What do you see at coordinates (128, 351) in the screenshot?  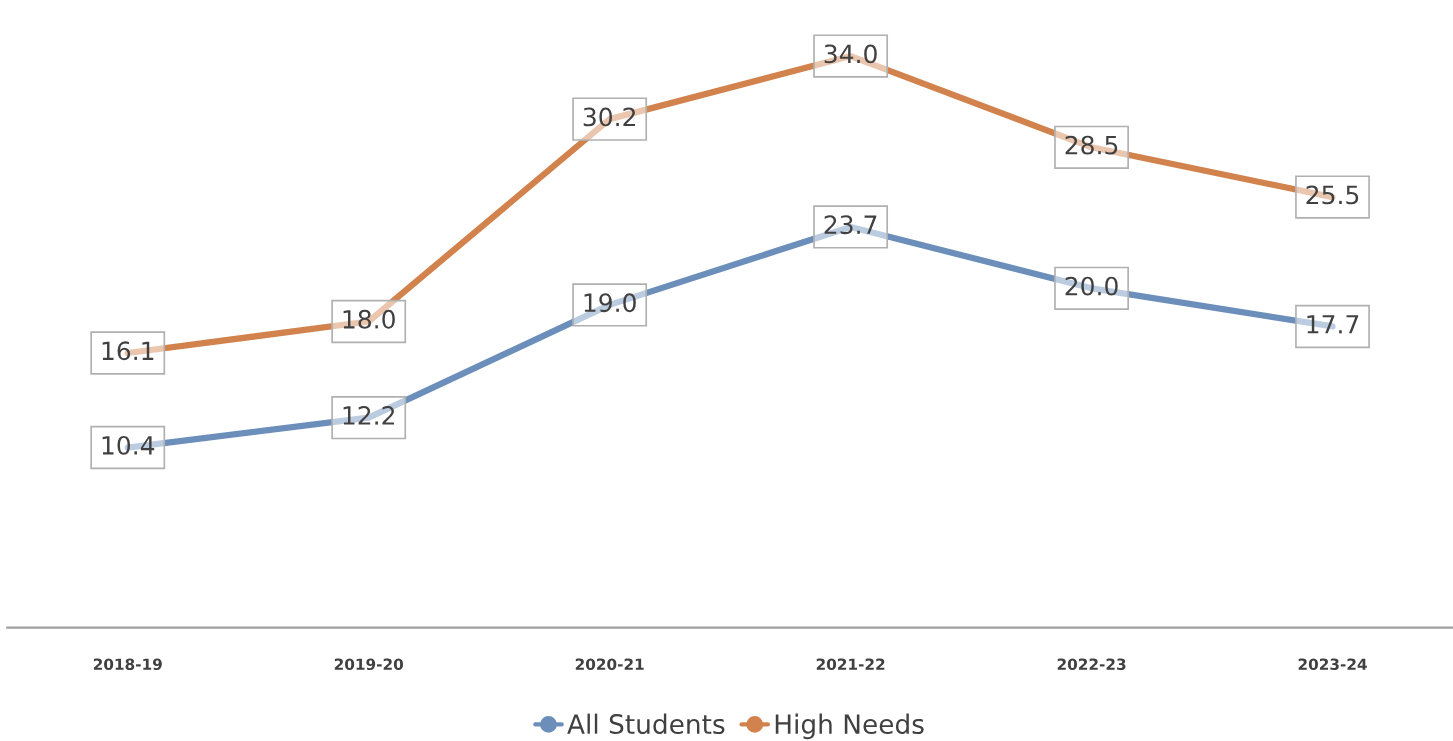 I see `data-label: 16.1` at bounding box center [128, 351].